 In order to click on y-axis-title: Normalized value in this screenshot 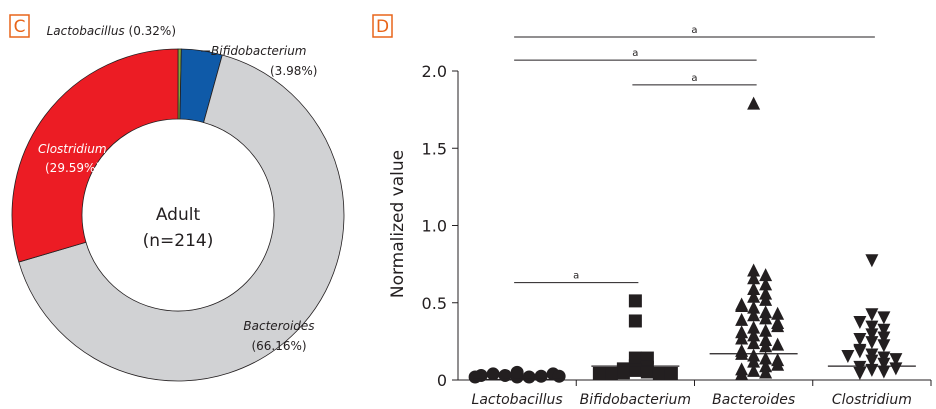, I will do `click(398, 224)`.